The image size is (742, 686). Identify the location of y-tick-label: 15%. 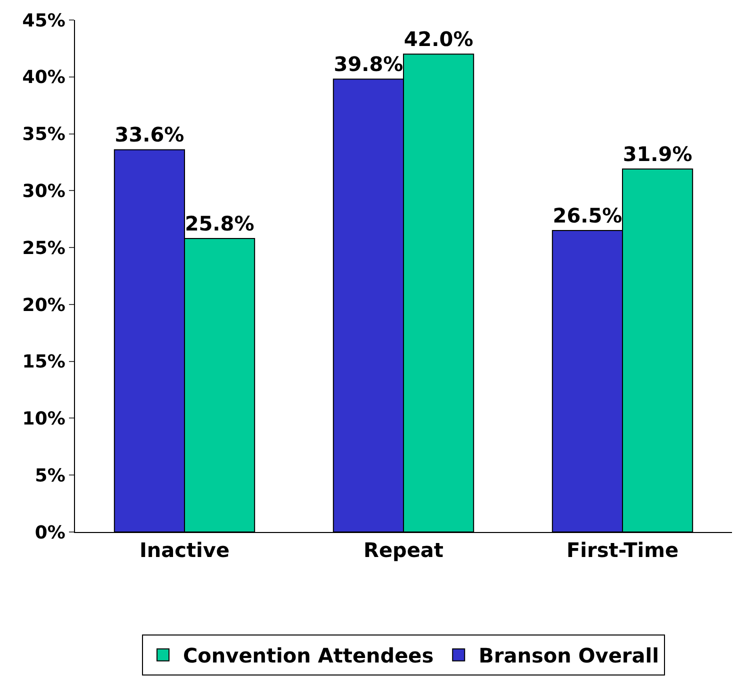
(44, 362).